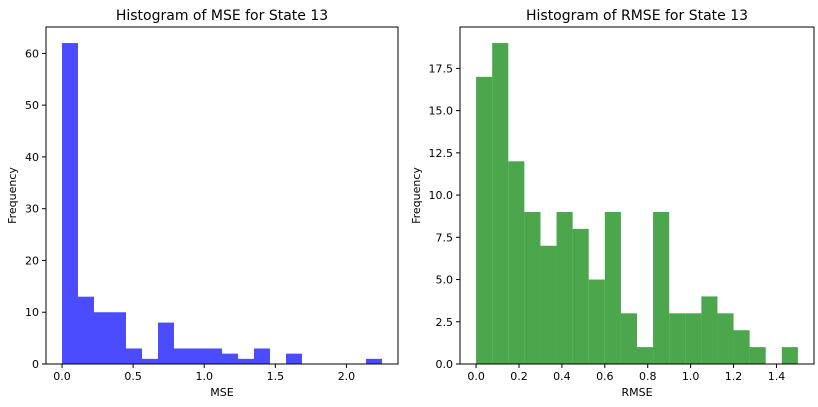 The image size is (818, 407). Describe the element at coordinates (636, 392) in the screenshot. I see `rmse-x-axis-label: RMSE` at that location.